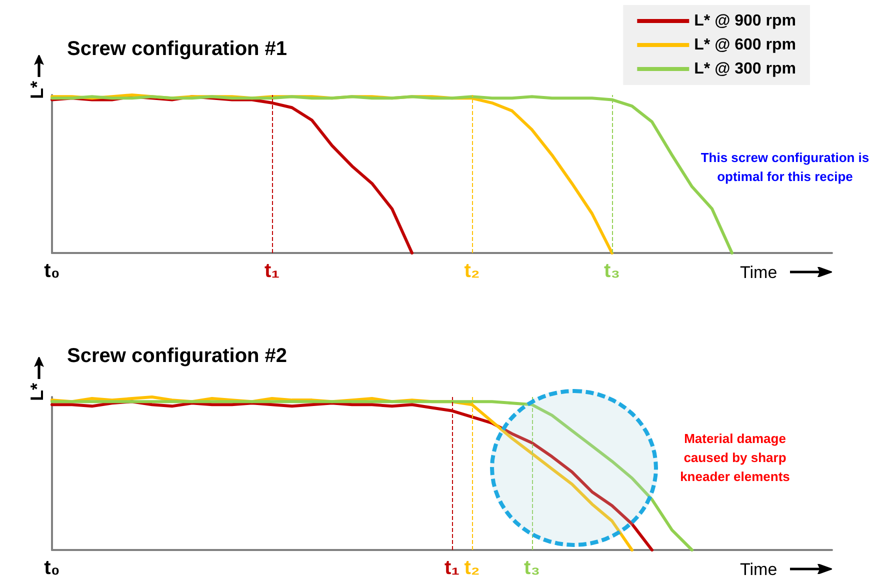 The width and height of the screenshot is (893, 578). I want to click on annotation: This screw configuration is optimal for this recipe, so click(785, 167).